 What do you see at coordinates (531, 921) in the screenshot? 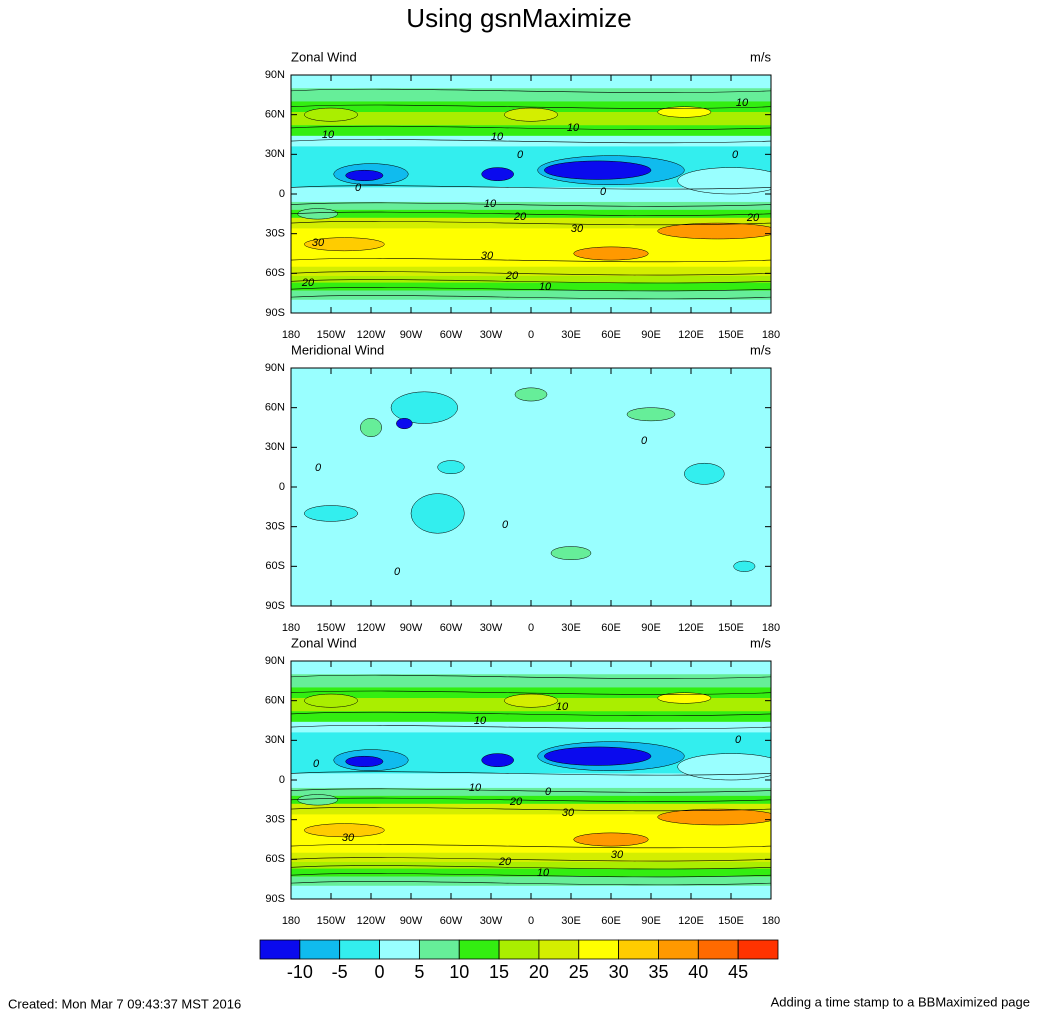
I see `x-tick-label: 0` at bounding box center [531, 921].